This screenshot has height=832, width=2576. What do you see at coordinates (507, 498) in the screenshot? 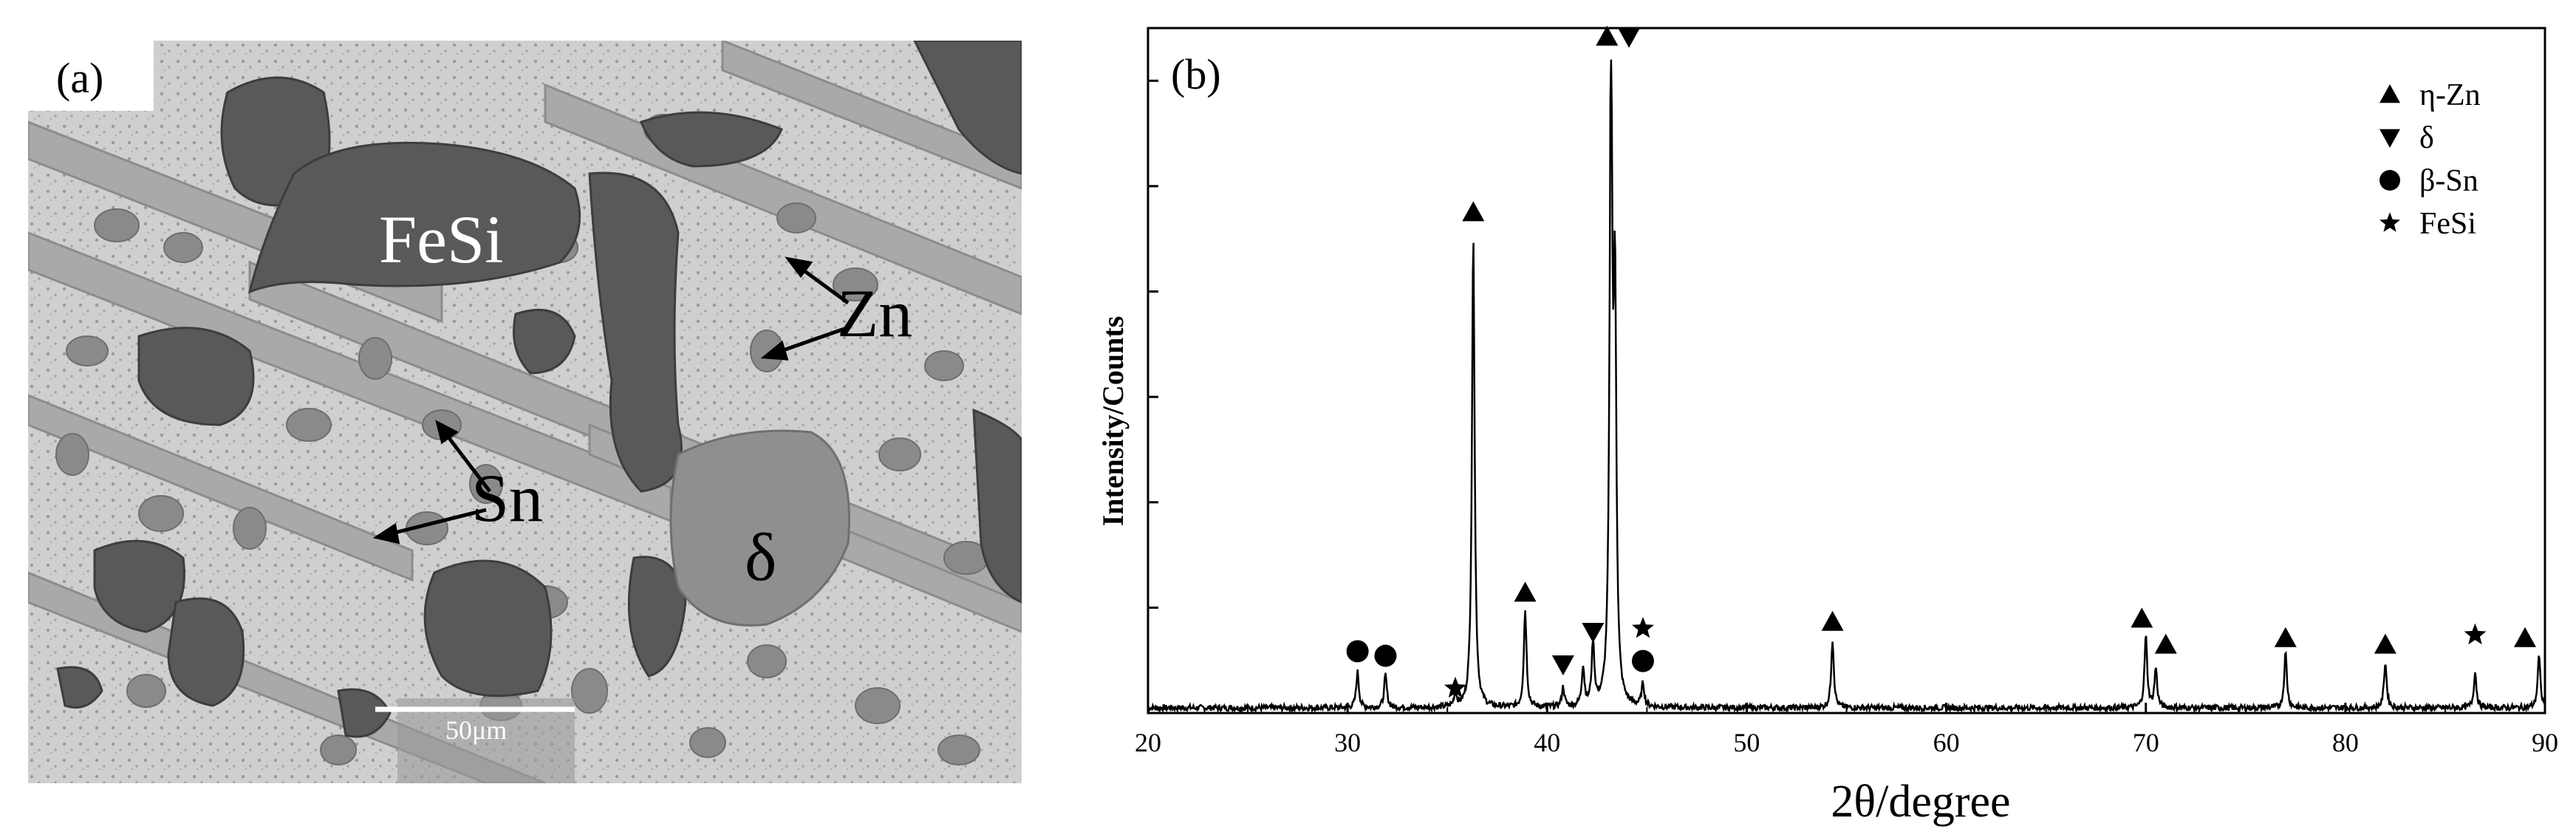
I see `label-sn: Sn` at bounding box center [507, 498].